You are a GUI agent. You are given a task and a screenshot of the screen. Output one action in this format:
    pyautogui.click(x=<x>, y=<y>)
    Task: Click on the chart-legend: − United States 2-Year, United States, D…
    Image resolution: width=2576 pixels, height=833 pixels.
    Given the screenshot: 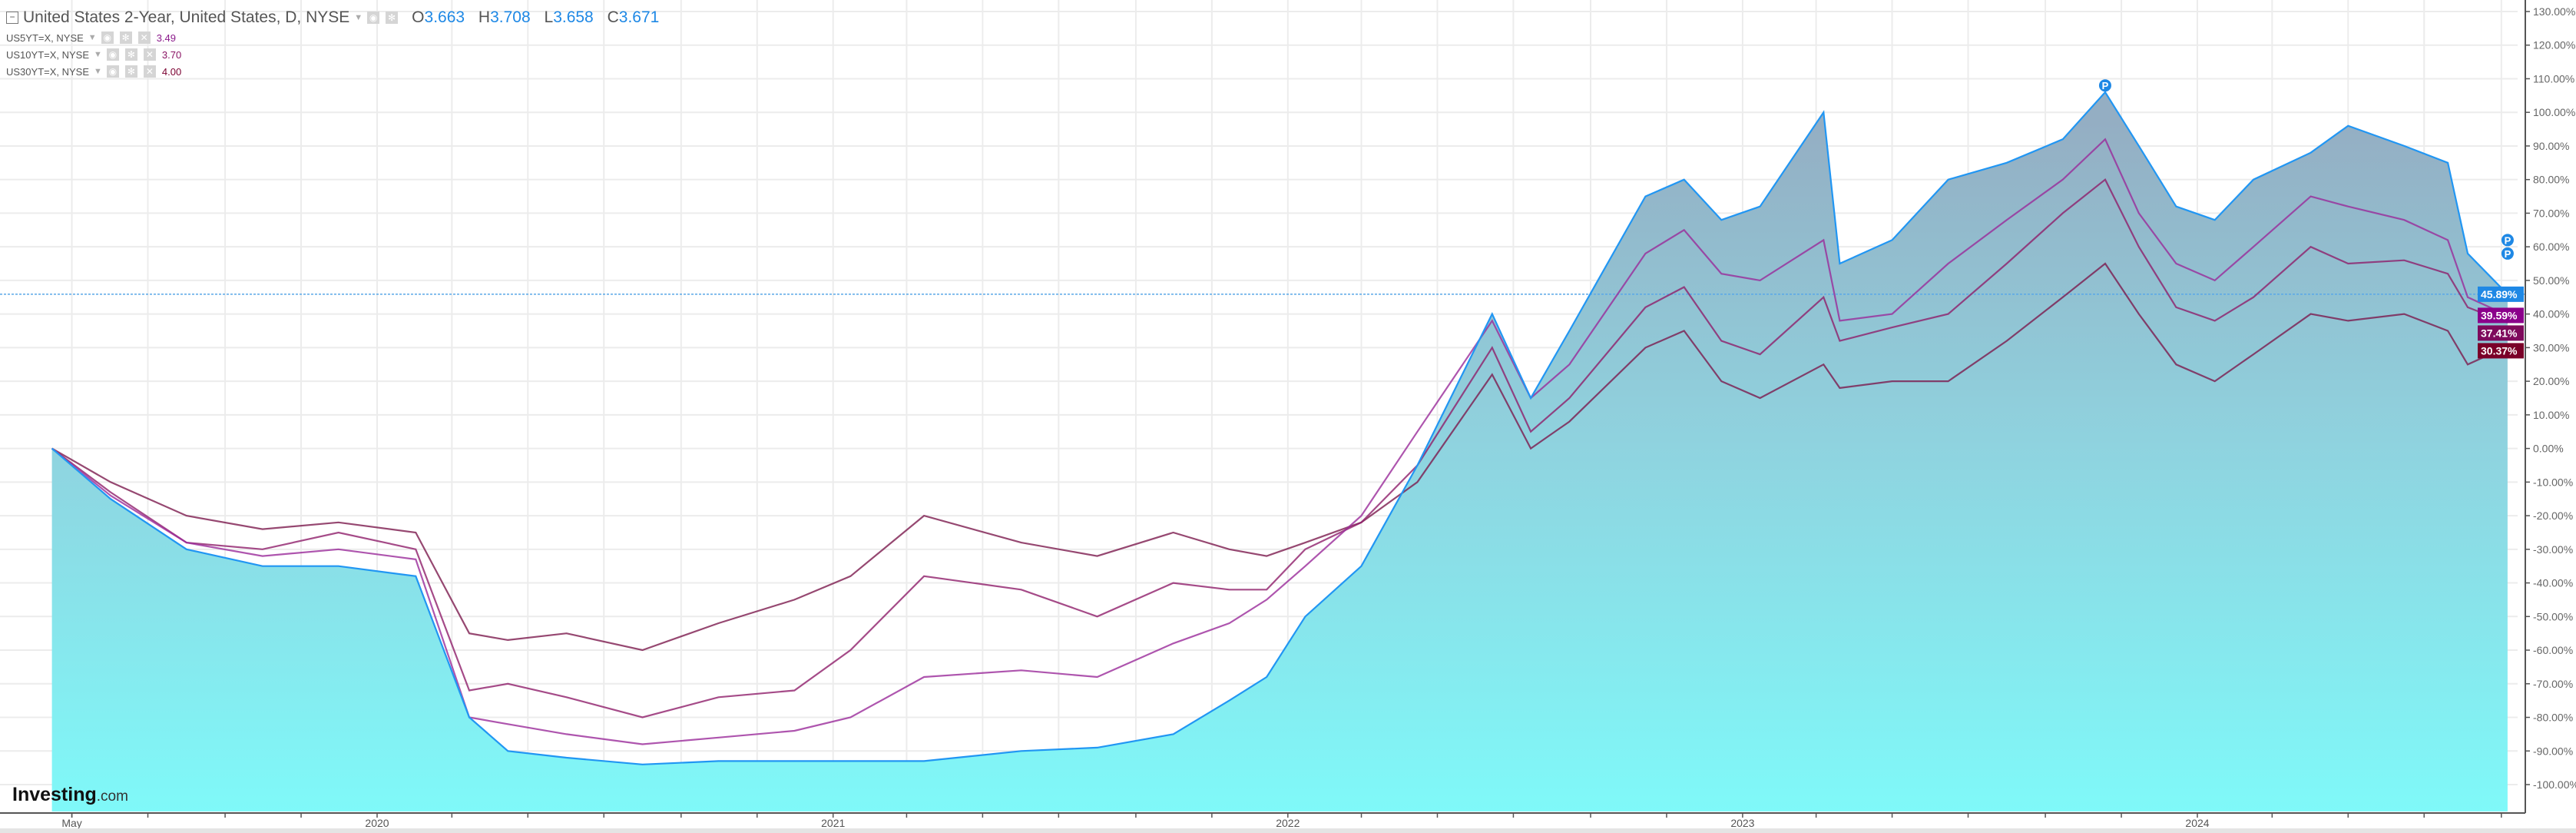 What is the action you would take?
    pyautogui.click(x=337, y=43)
    